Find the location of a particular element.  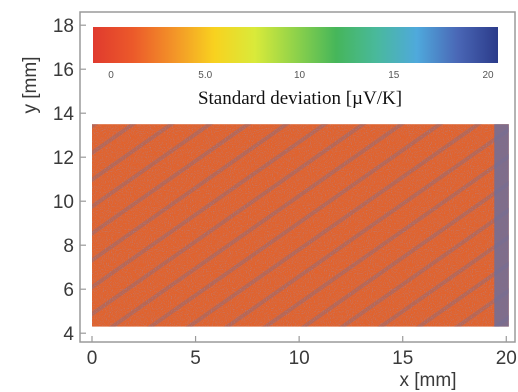

x-tick-label: 15 is located at coordinates (402, 358).